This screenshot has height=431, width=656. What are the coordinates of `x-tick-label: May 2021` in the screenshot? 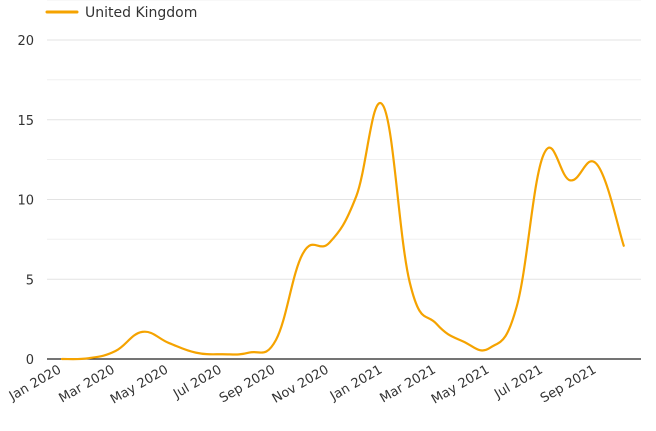 It's located at (460, 384).